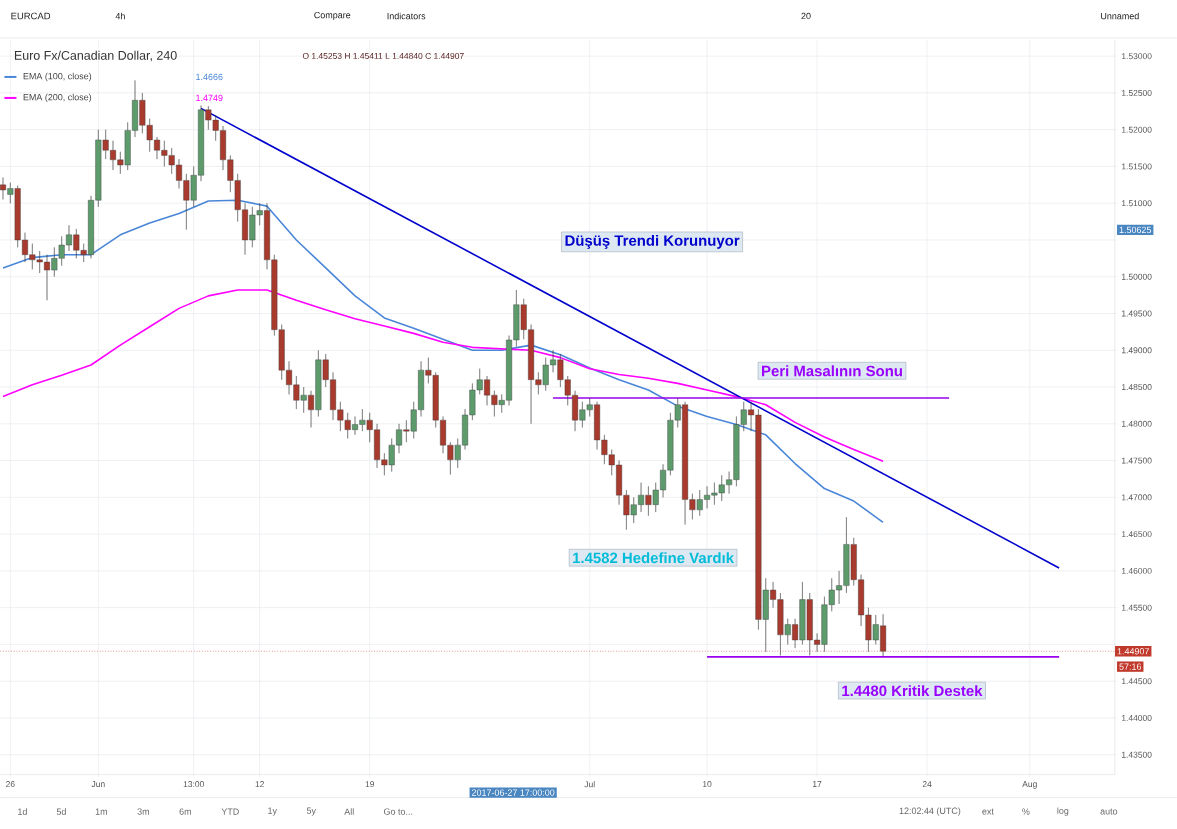 The image size is (1177, 829). What do you see at coordinates (1130, 667) in the screenshot?
I see `text: 57:16` at bounding box center [1130, 667].